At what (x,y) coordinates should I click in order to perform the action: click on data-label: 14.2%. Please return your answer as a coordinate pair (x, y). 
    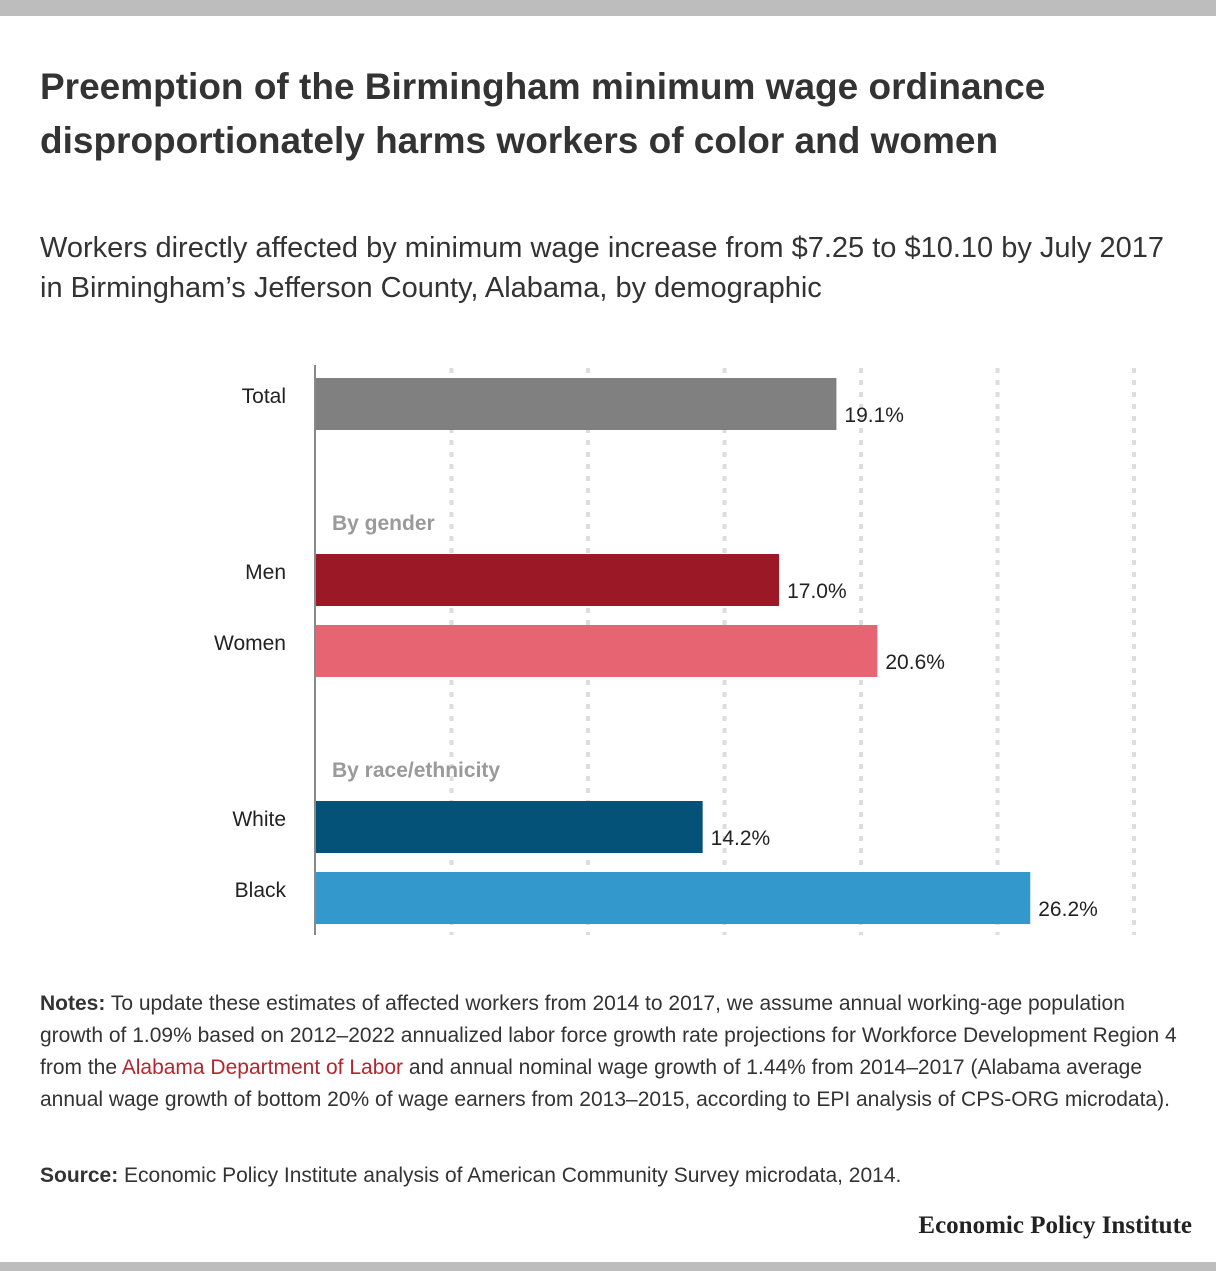
    Looking at the image, I should click on (741, 838).